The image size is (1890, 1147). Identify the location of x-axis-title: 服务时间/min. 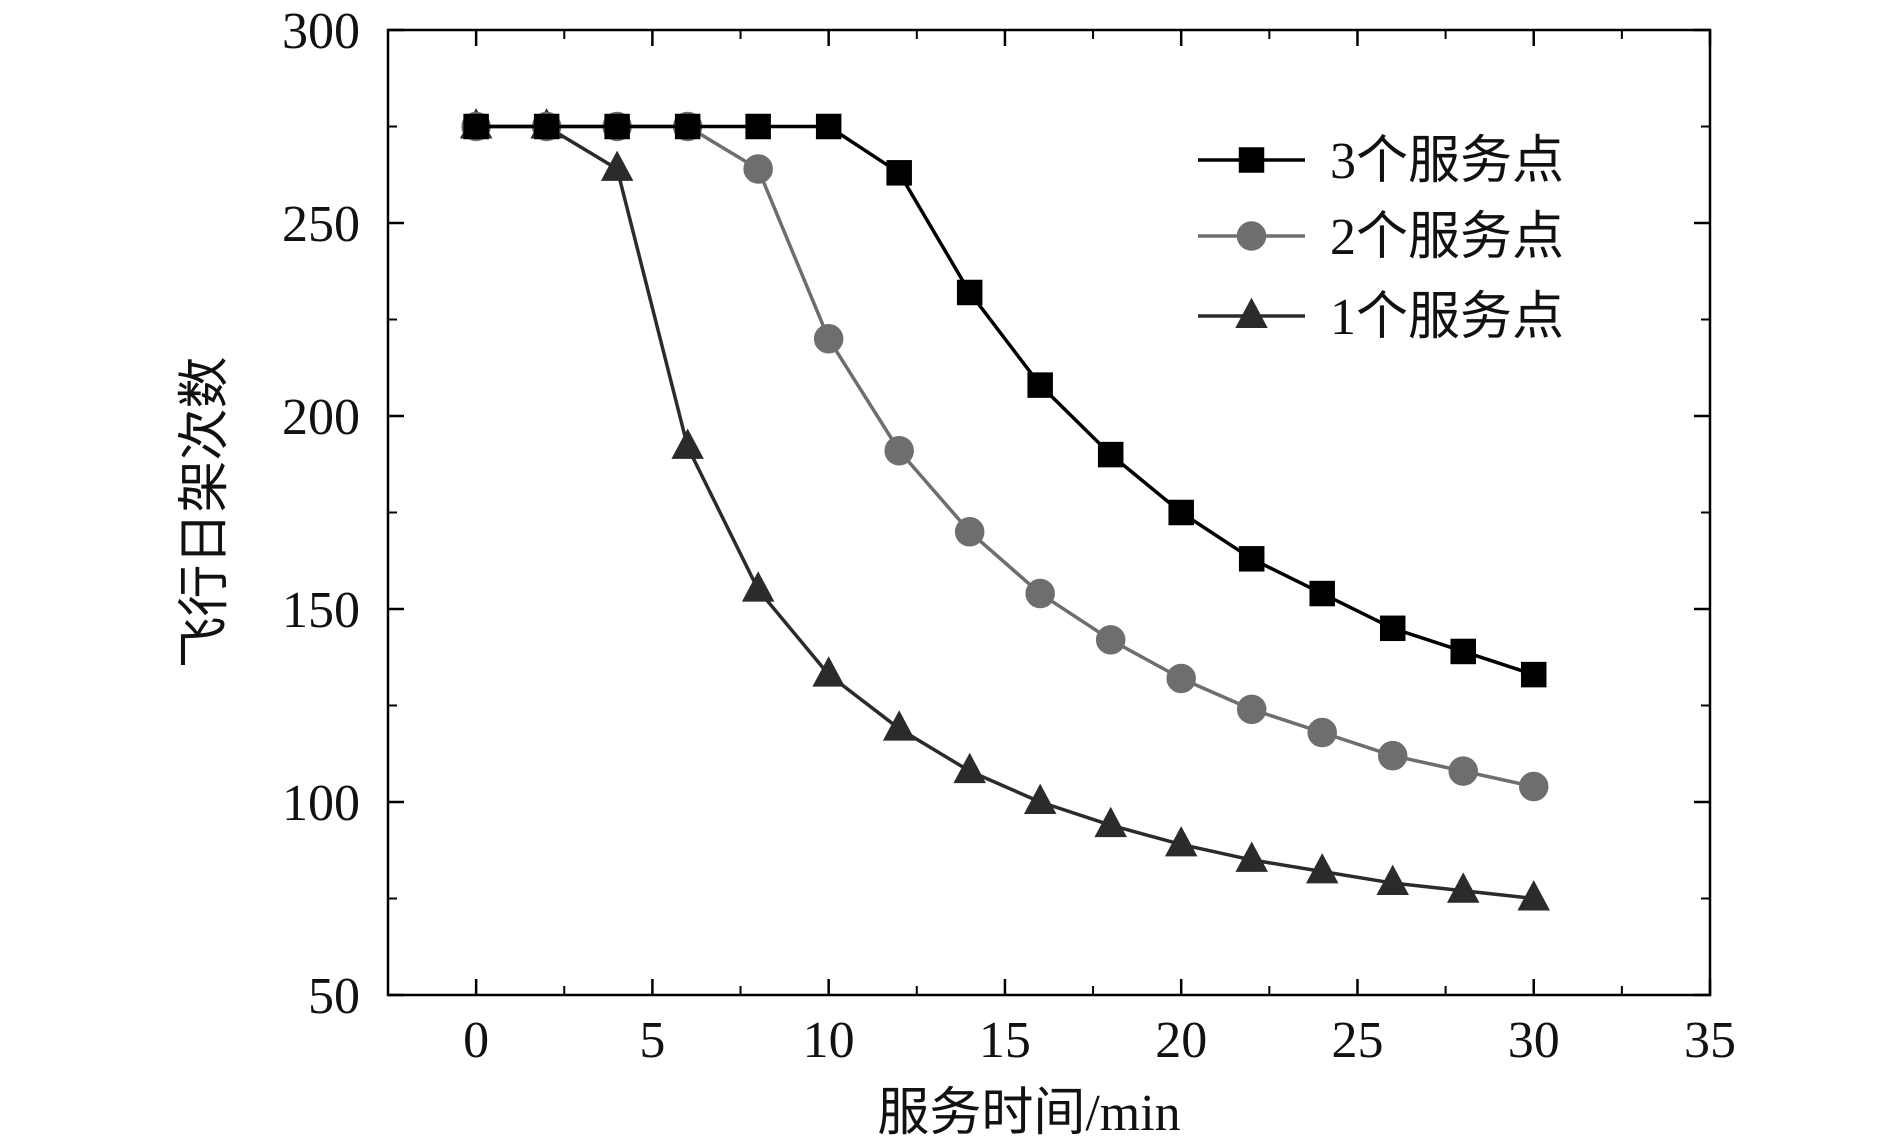
(1028, 1113).